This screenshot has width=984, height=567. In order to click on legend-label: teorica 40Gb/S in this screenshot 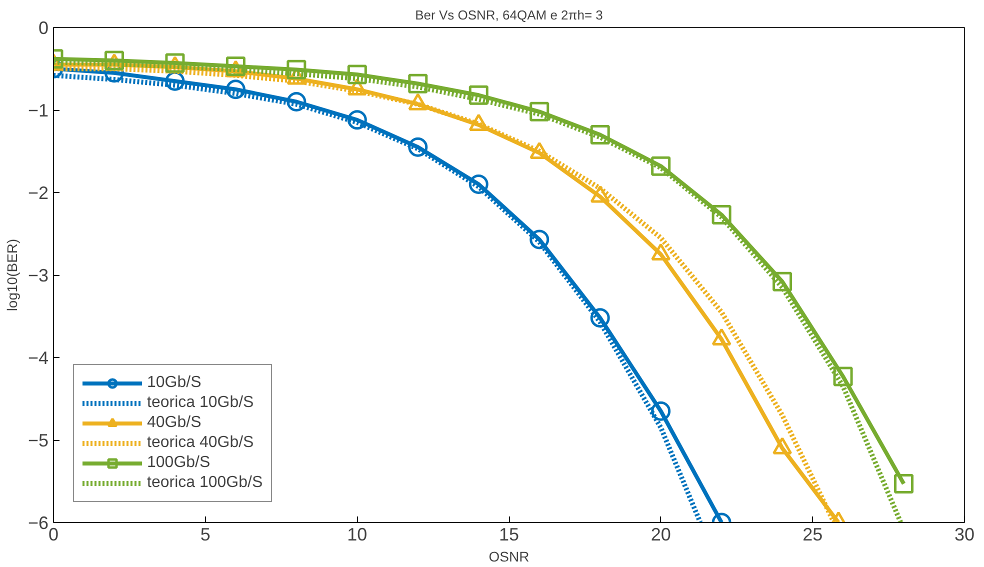, I will do `click(200, 443)`.